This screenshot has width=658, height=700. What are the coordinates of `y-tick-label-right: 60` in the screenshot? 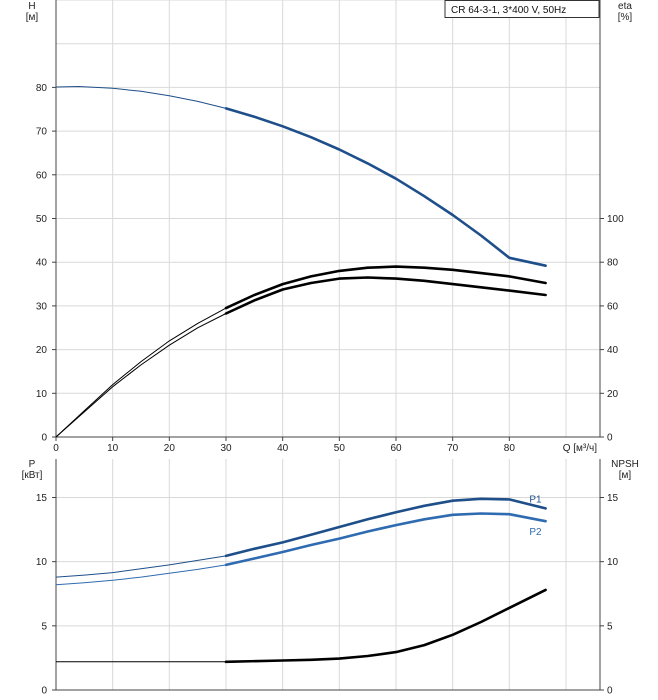 It's located at (613, 306).